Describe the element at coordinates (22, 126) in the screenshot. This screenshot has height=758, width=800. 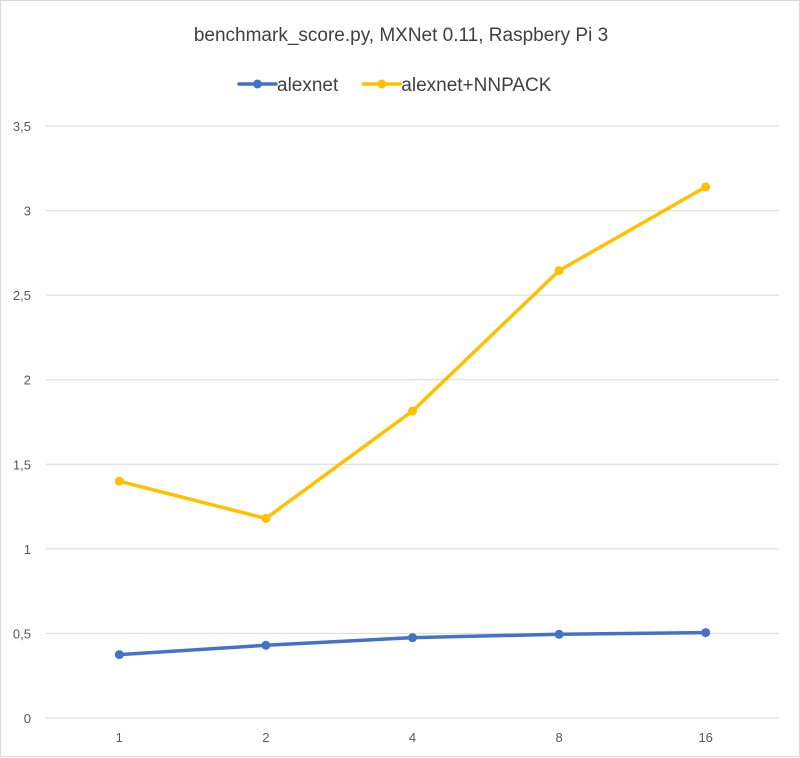
I see `y-tick-label: 3,5` at that location.